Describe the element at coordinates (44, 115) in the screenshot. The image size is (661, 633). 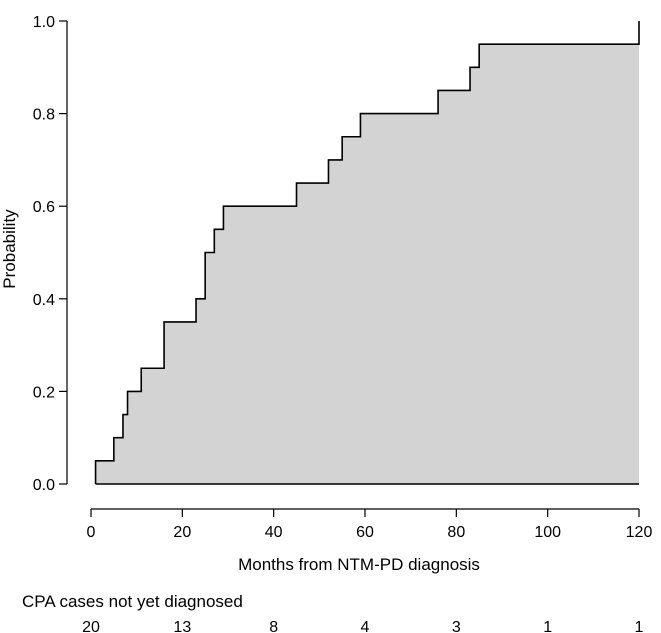
I see `y-tick-label: 0.8` at that location.